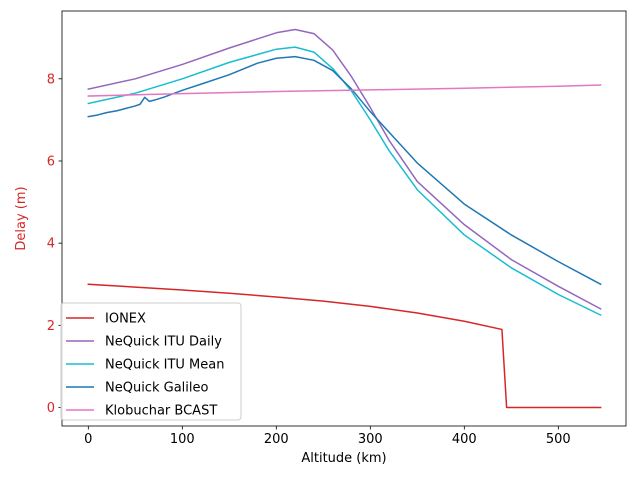 Image resolution: width=640 pixels, height=480 pixels. I want to click on x-tick-label: 300, so click(370, 439).